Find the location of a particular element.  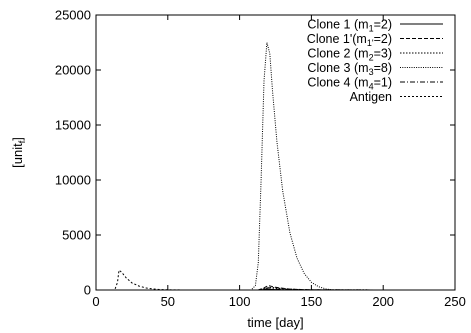

x-tick-label: 50 is located at coordinates (168, 301).